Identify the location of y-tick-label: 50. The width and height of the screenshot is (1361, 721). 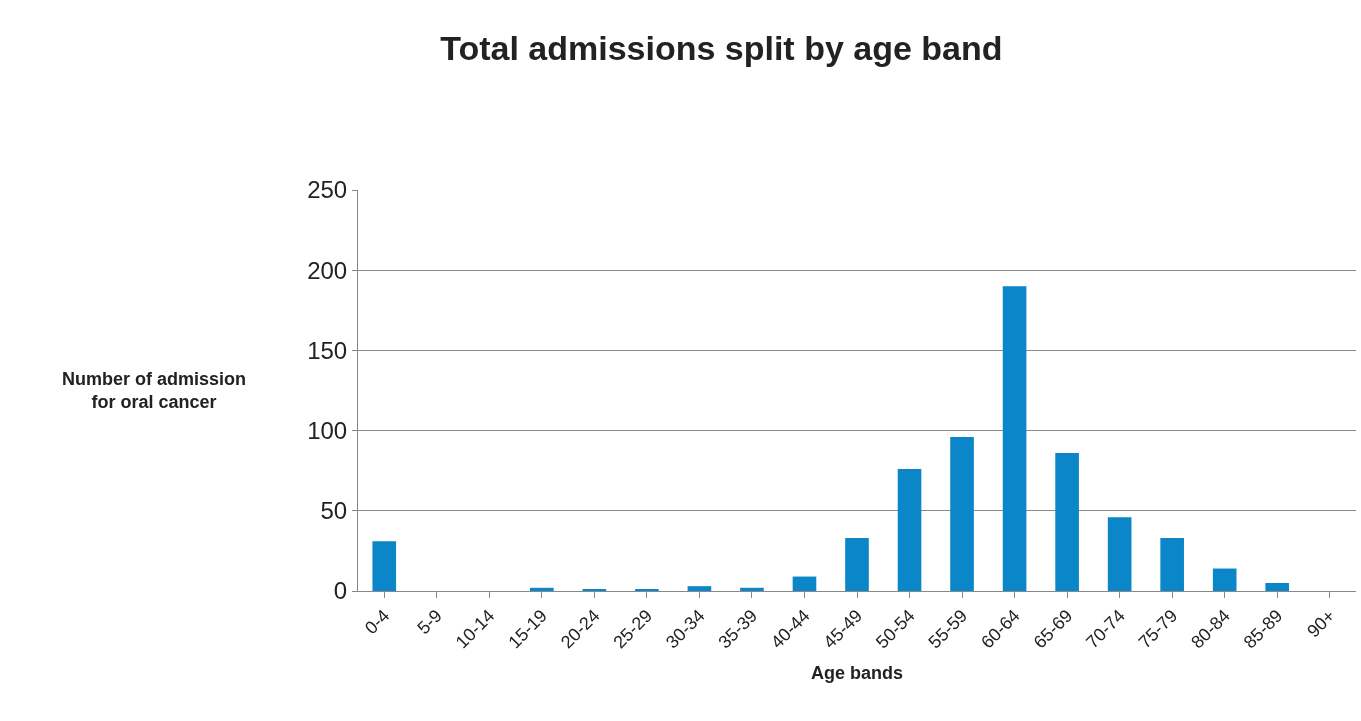
(334, 511).